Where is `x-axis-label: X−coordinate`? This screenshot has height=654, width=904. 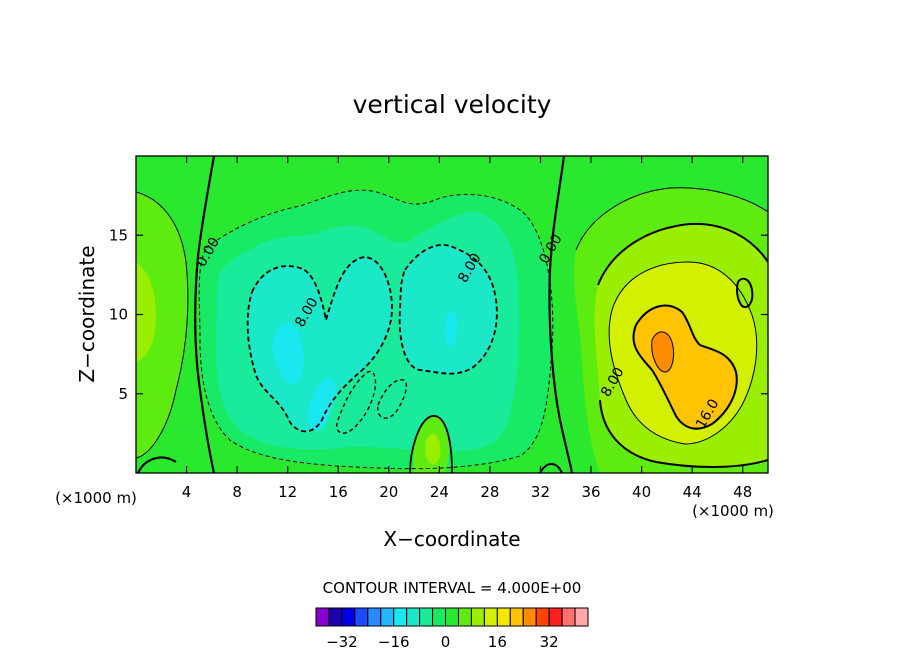
x-axis-label: X−coordinate is located at coordinates (451, 539).